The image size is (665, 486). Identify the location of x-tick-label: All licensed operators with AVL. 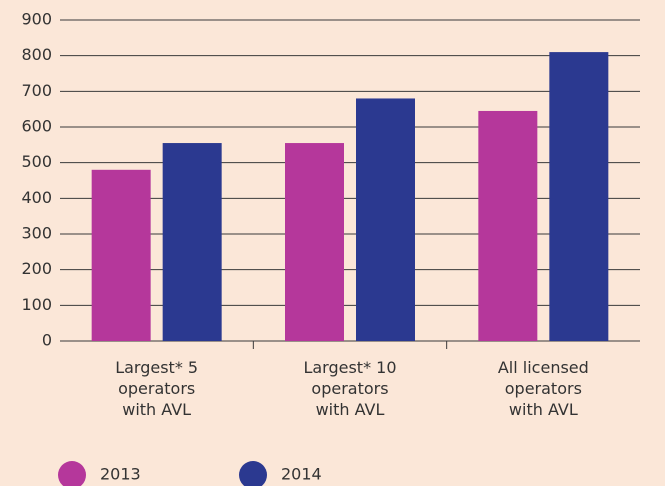
(543, 388).